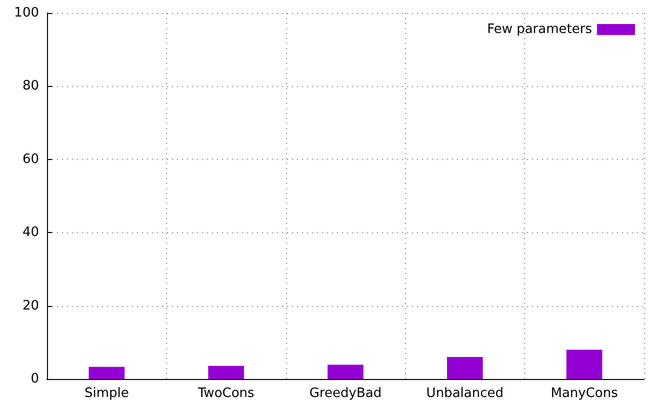 This screenshot has width=648, height=405. I want to click on y-tick-label: 60, so click(30, 159).